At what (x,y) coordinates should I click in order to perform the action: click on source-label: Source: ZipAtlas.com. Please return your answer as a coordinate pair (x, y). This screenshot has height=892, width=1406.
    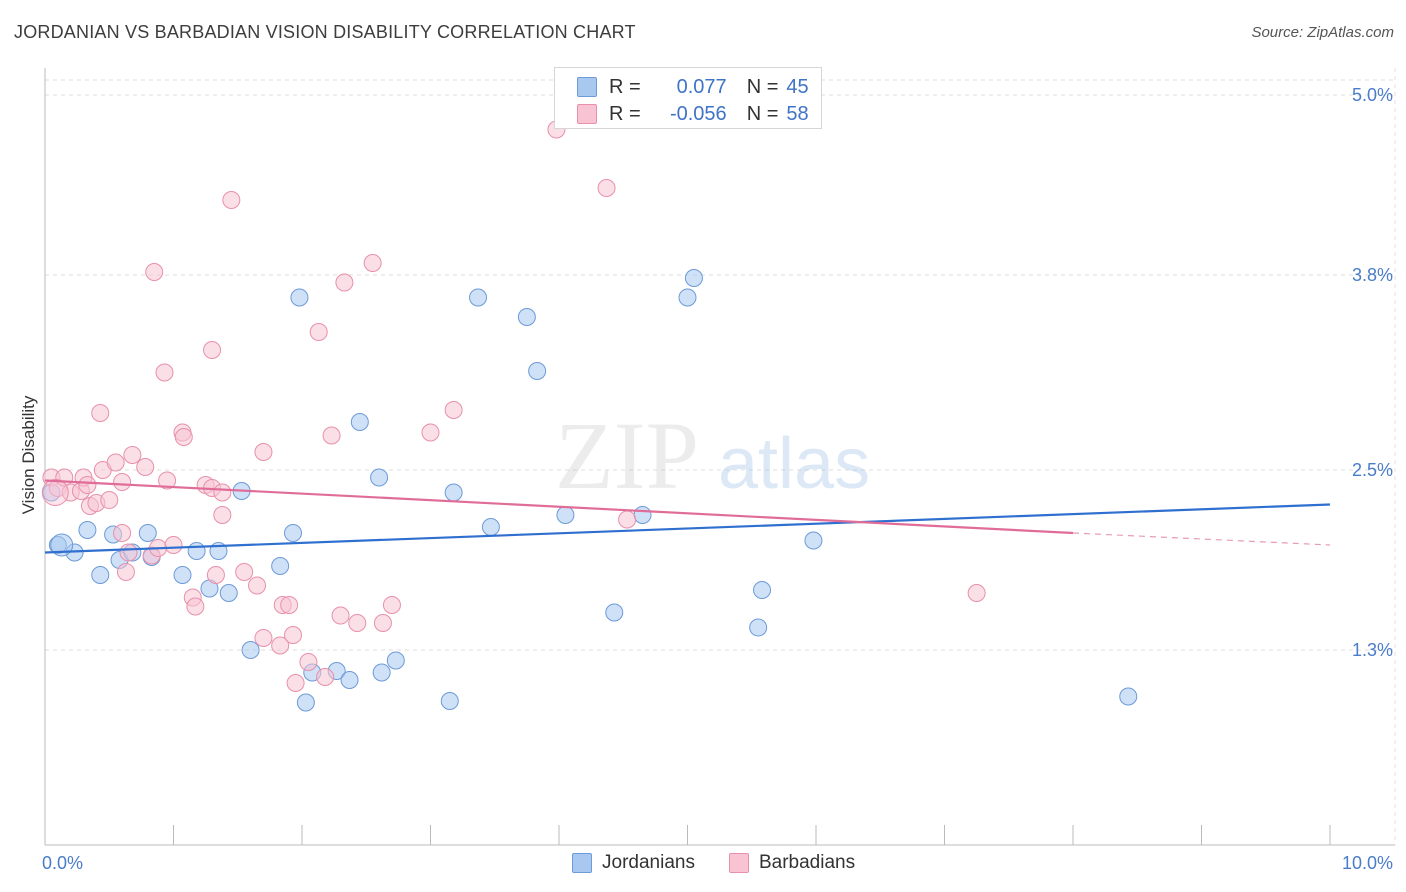
    Looking at the image, I should click on (1322, 32).